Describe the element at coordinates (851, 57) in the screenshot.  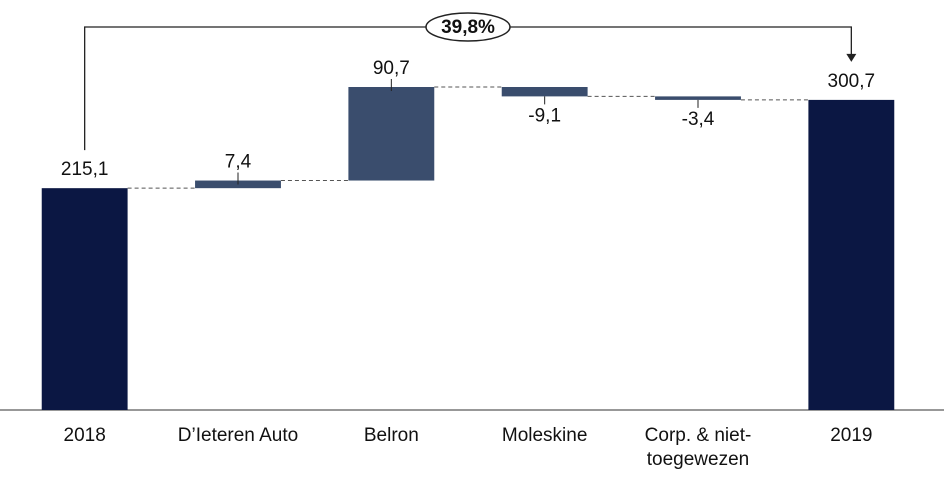
I see `annotation-arrow` at that location.